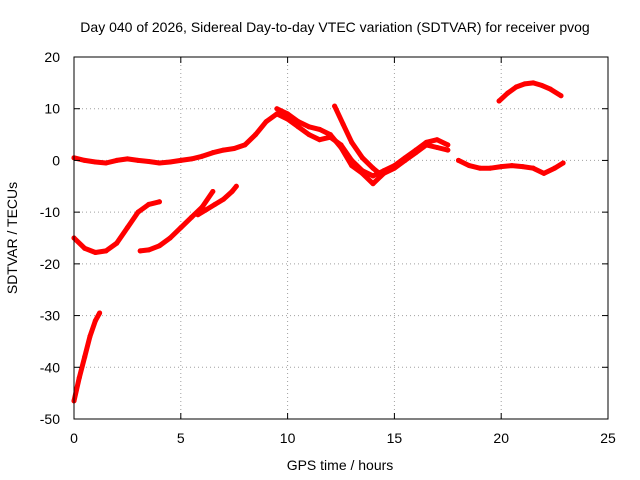 The image size is (640, 480). I want to click on y-tick-label: 20, so click(52, 57).